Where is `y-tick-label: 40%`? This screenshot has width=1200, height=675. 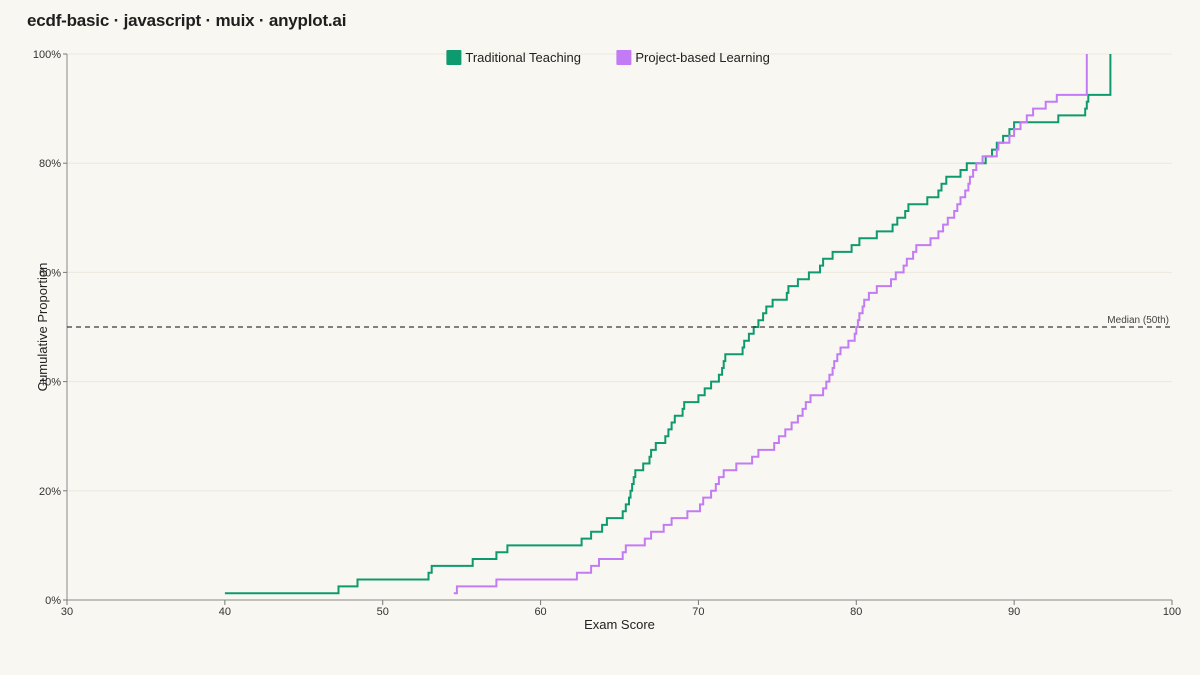 y-tick-label: 40% is located at coordinates (50, 383).